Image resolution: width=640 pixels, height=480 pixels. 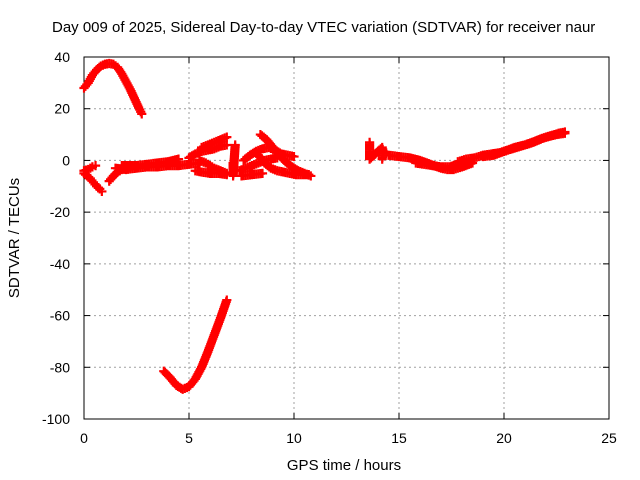 I want to click on x-tick-label: 5, so click(x=189, y=438).